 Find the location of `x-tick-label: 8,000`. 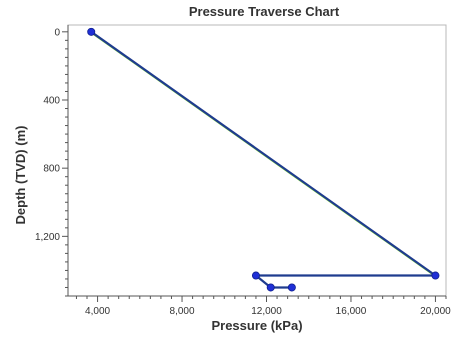

x-tick-label: 8,000 is located at coordinates (182, 311).